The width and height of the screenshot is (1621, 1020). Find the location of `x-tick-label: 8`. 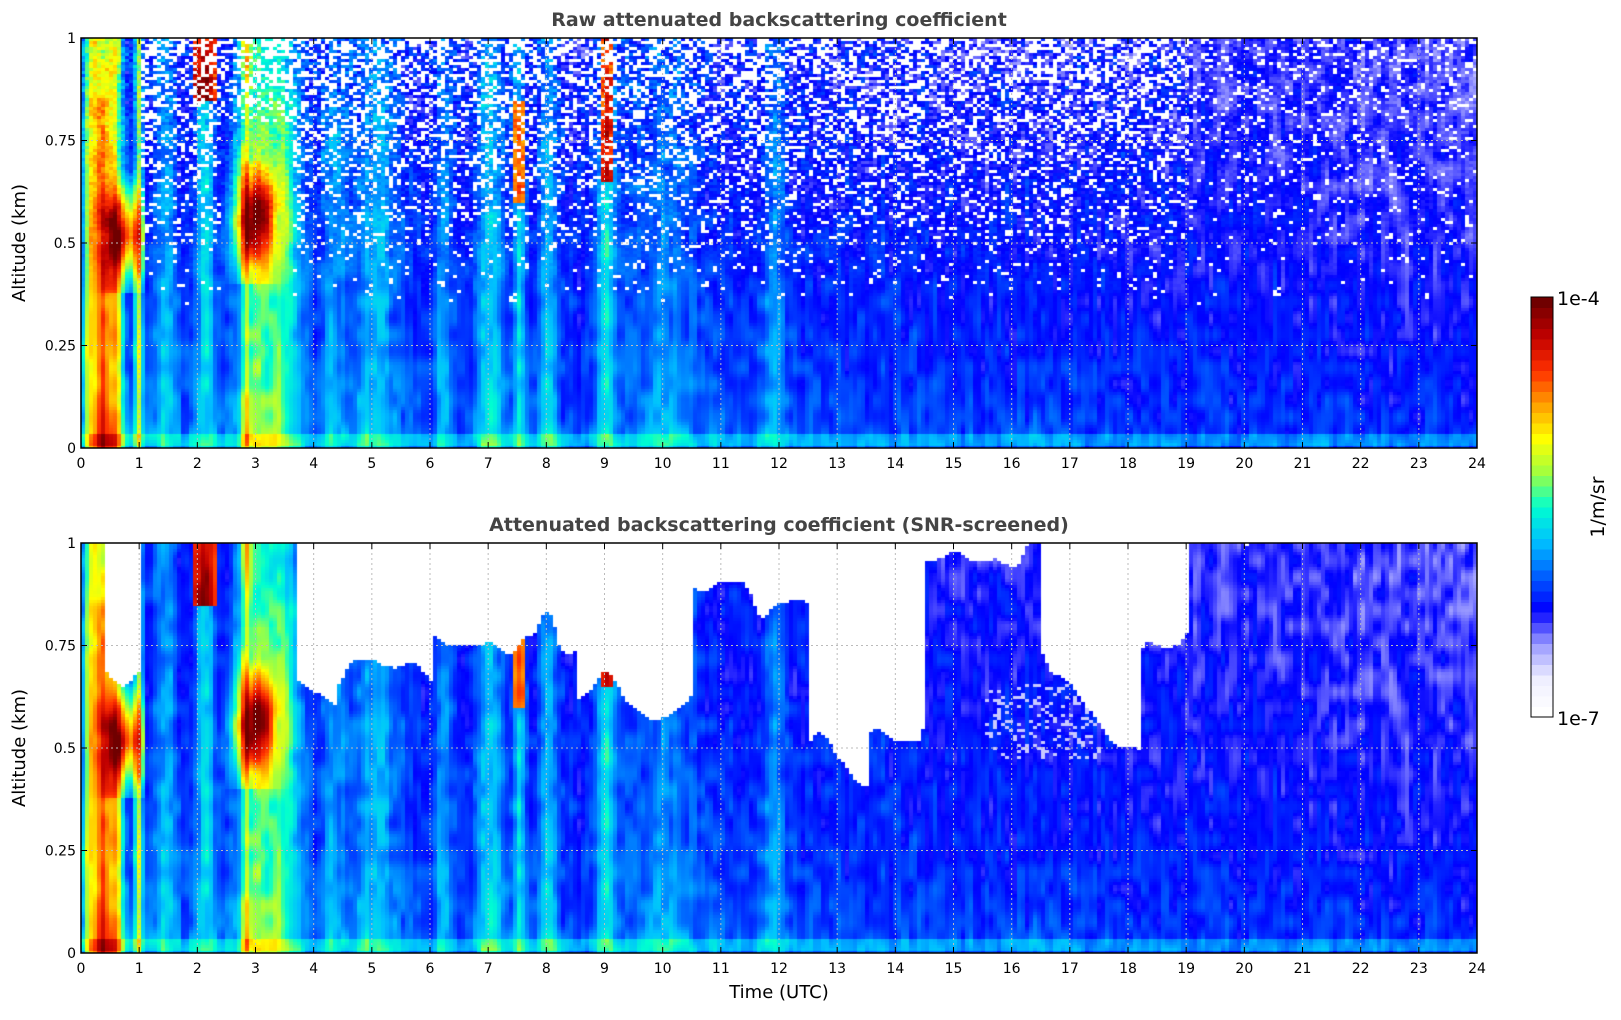

x-tick-label: 8 is located at coordinates (546, 969).